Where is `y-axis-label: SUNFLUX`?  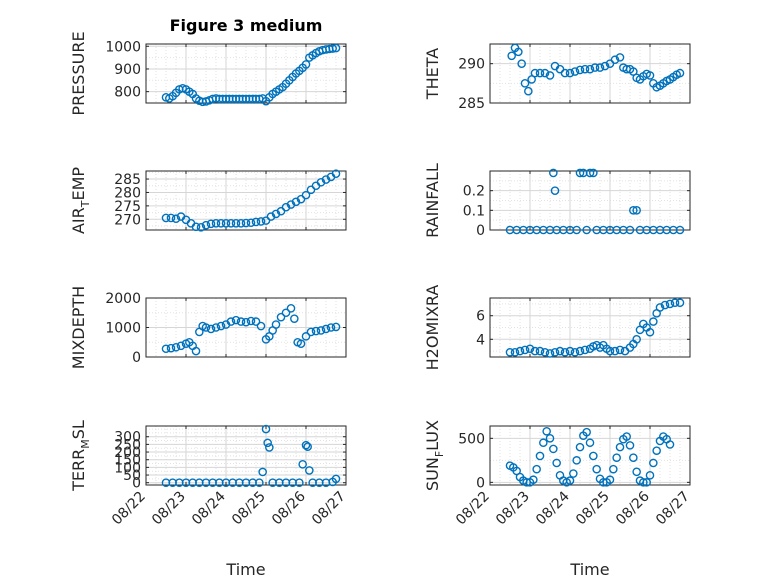 y-axis-label: SUNFLUX is located at coordinates (434, 455).